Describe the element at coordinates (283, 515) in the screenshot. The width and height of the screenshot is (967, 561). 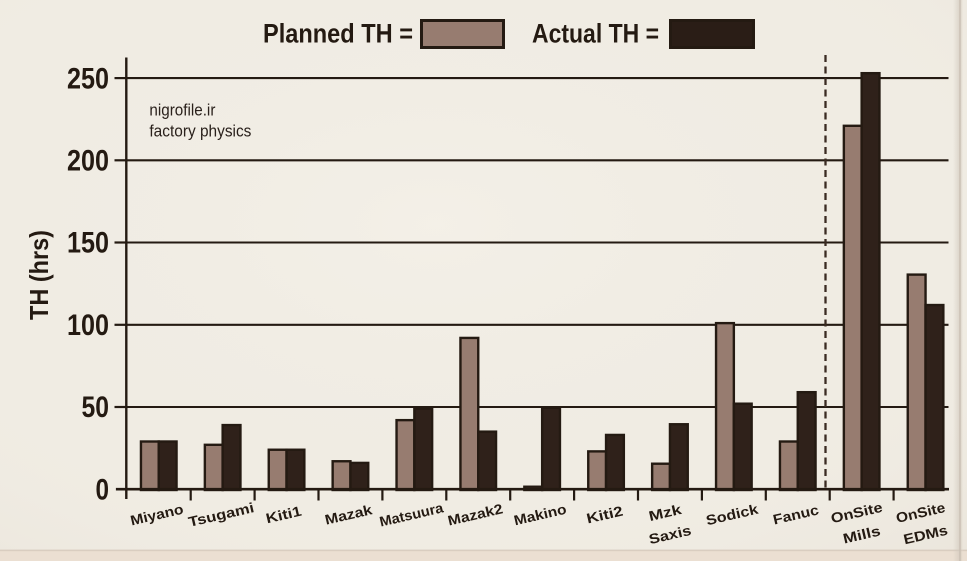
I see `svg-text: Kiti1` at that location.